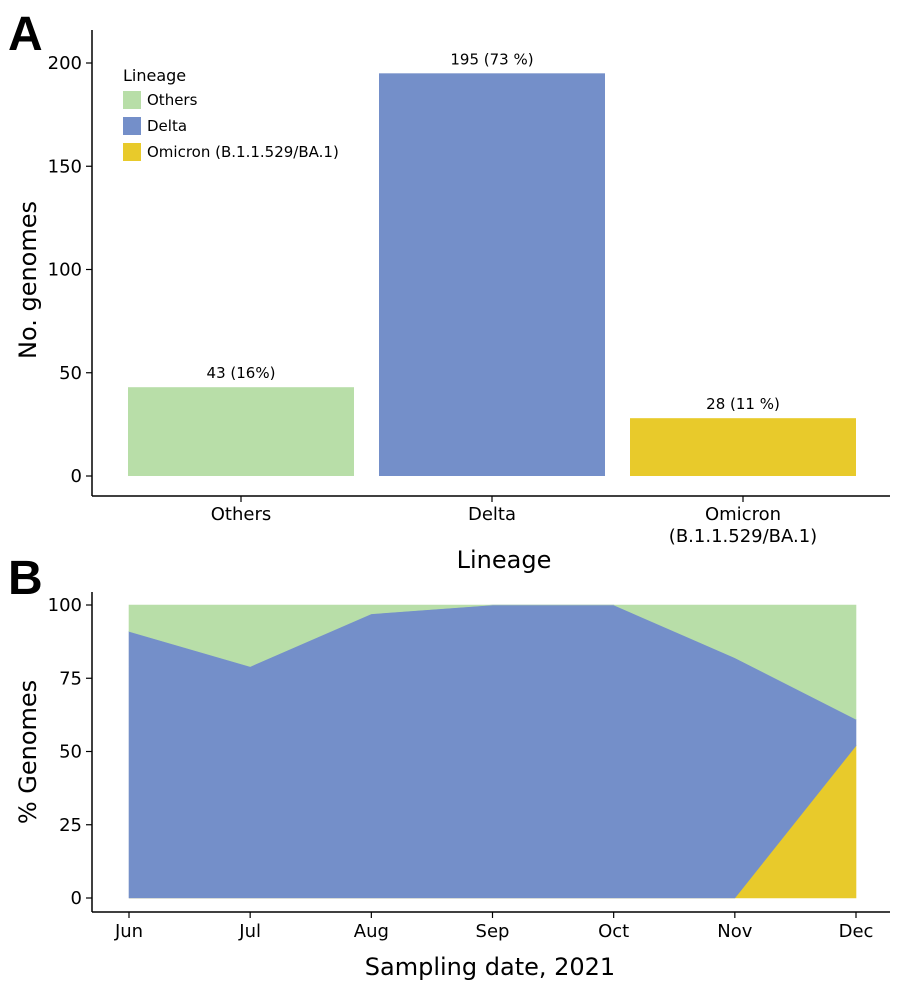 The height and width of the screenshot is (988, 900). I want to click on panel-b-x-tick-label-jun: Jun, so click(128, 931).